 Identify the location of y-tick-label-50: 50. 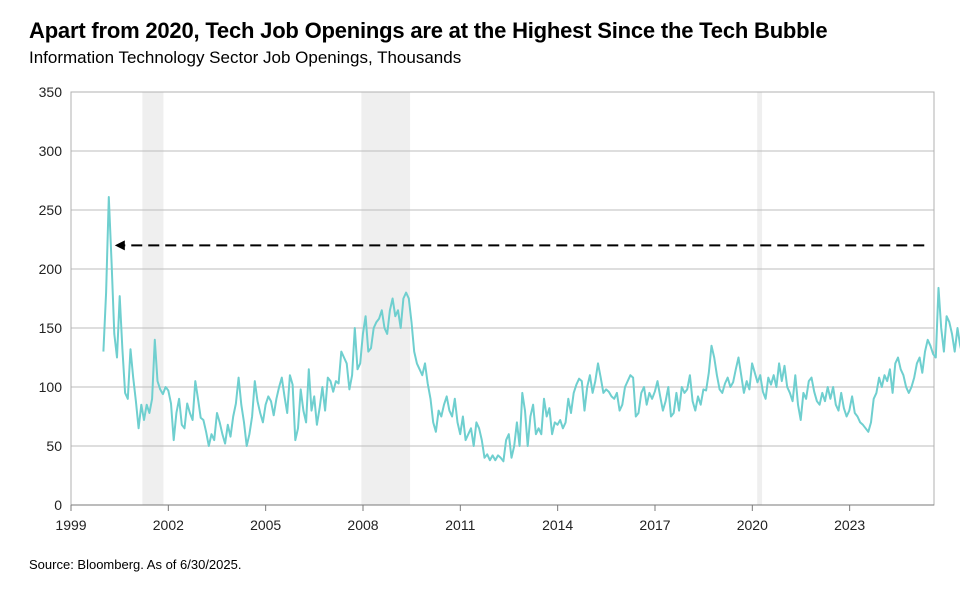
(54, 446).